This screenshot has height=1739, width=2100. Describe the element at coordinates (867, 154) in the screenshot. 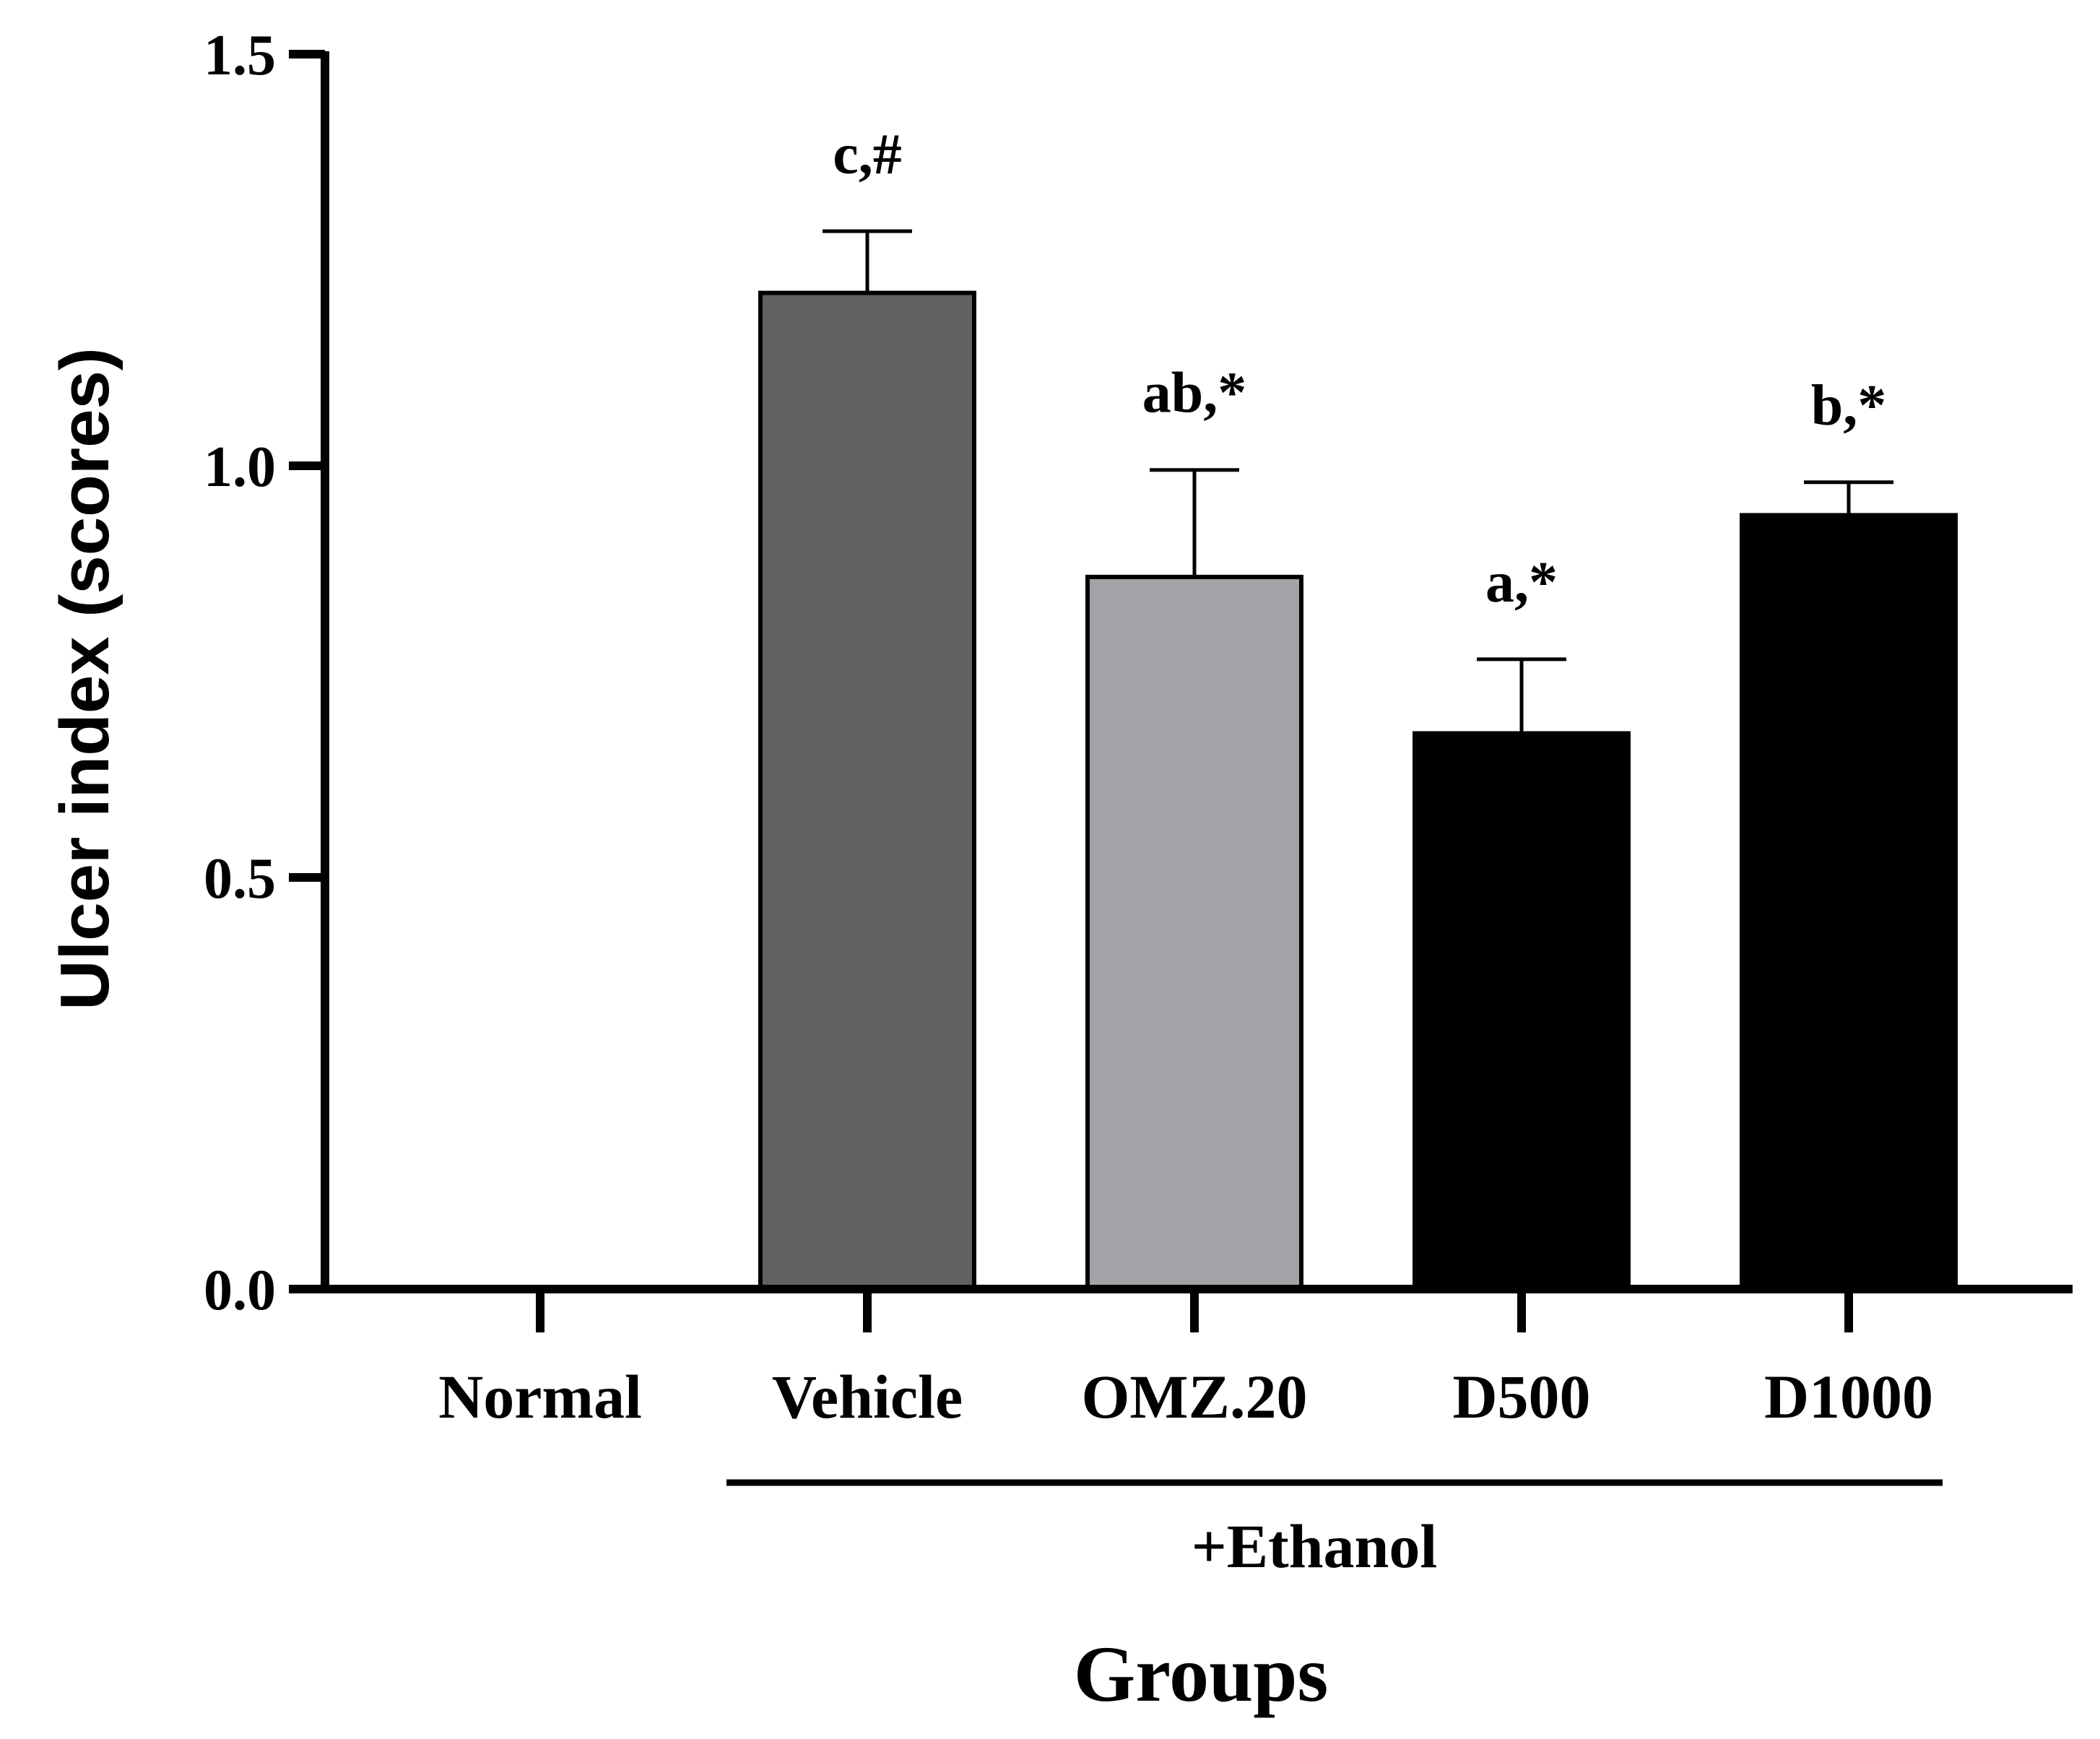

I see `significance-label: c,#` at that location.